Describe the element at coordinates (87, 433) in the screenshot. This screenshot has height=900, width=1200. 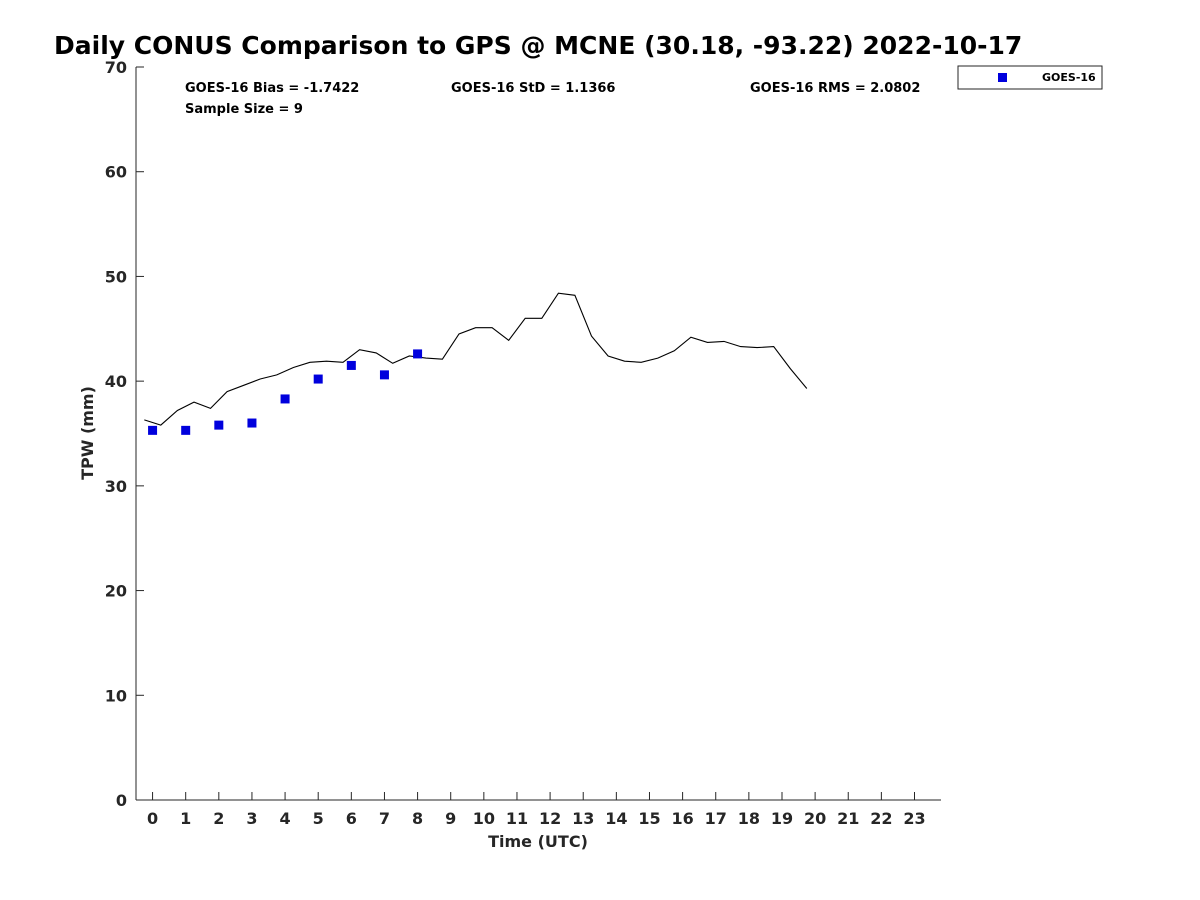
I see `y-axis-label: TPW (mm)` at that location.